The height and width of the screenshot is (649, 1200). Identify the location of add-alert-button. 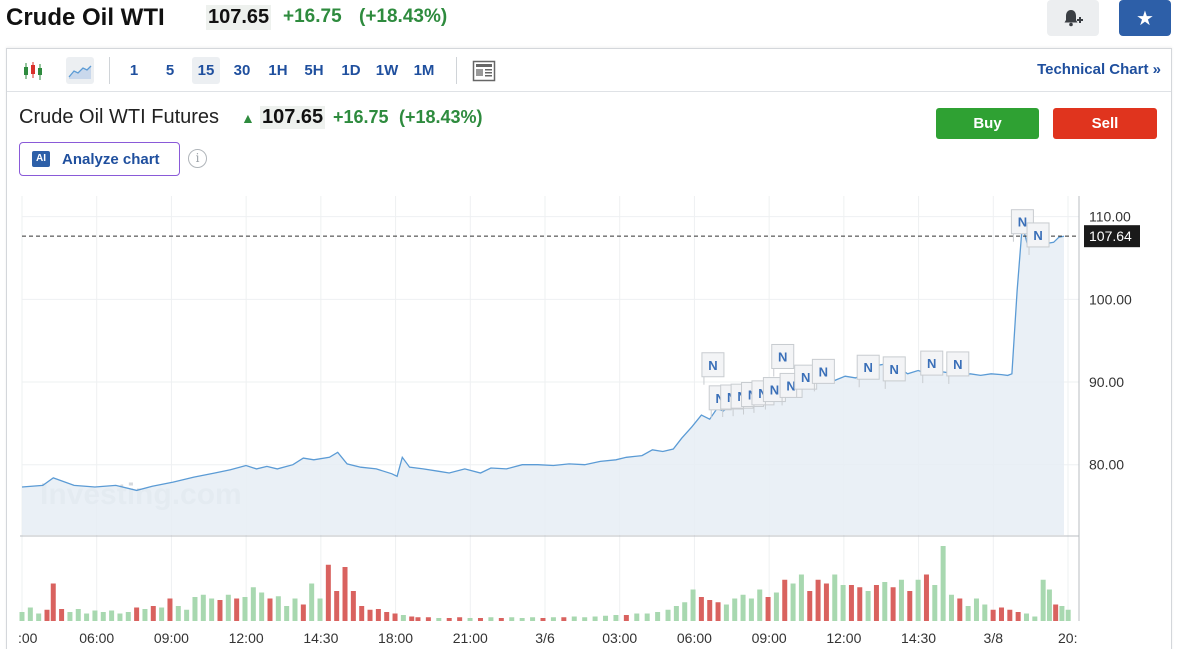
(1073, 18).